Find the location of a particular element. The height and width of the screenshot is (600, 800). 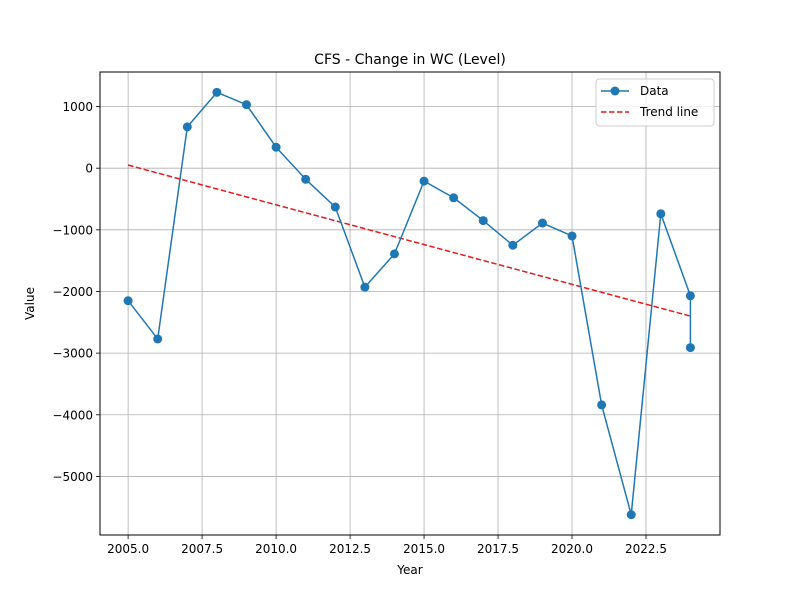

y-axis-label: Value is located at coordinates (30, 303).